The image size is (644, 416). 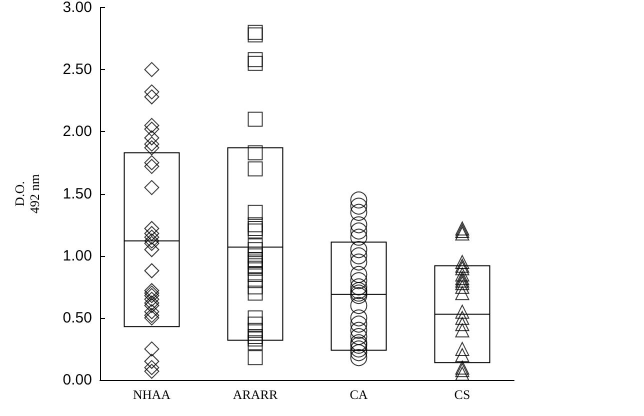 I want to click on x-tick-label: NHAA, so click(x=152, y=394).